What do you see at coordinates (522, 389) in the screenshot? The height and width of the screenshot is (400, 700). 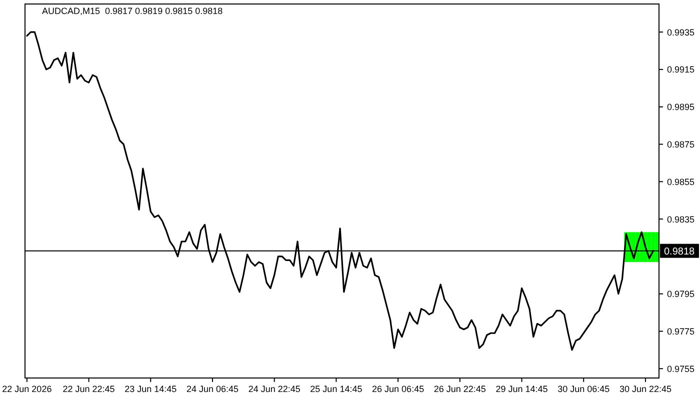 I see `x-tick-label: 29 Jun 14:45` at bounding box center [522, 389].